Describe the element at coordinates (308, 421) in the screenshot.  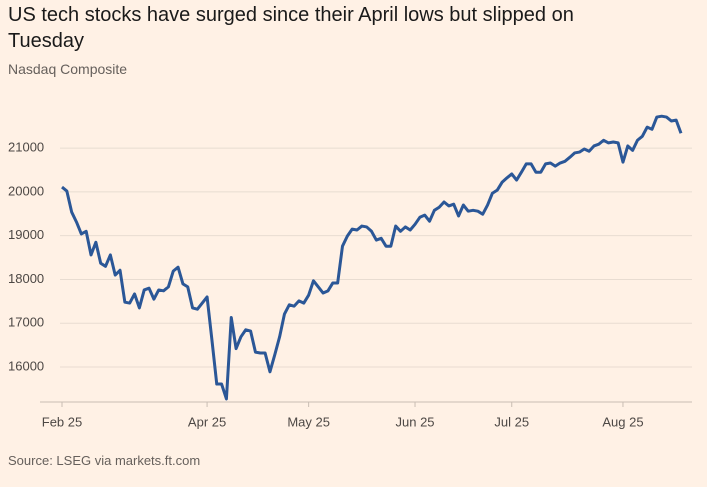
I see `x-tick-label: May 25` at that location.